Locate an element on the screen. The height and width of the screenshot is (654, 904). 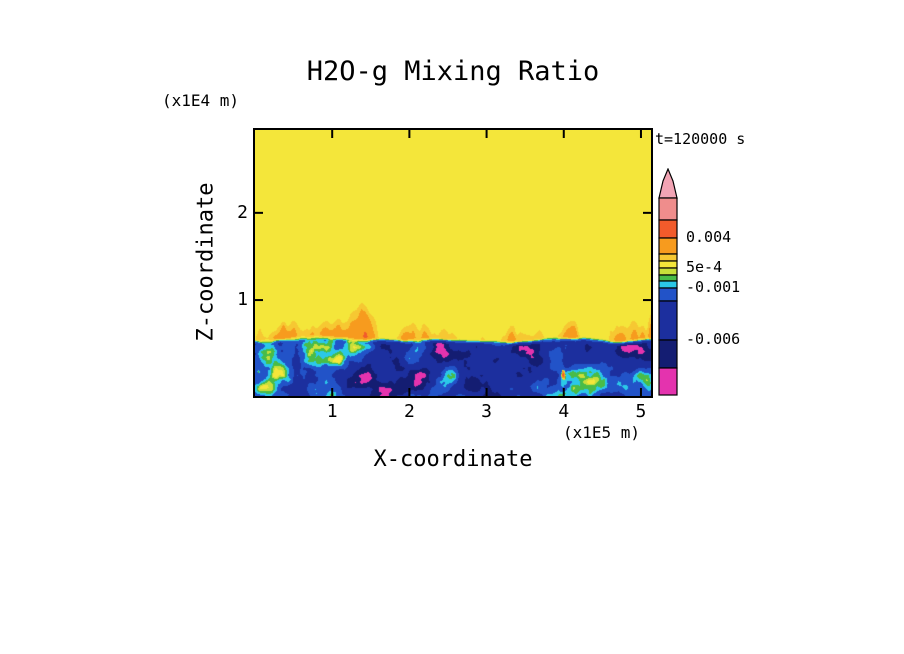
x-axis-unit: (x1E5 m) is located at coordinates (602, 432).